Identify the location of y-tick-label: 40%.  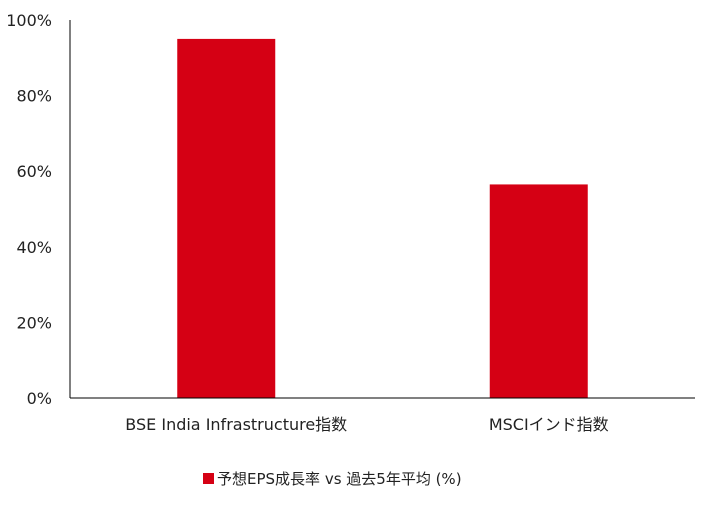
(34, 247).